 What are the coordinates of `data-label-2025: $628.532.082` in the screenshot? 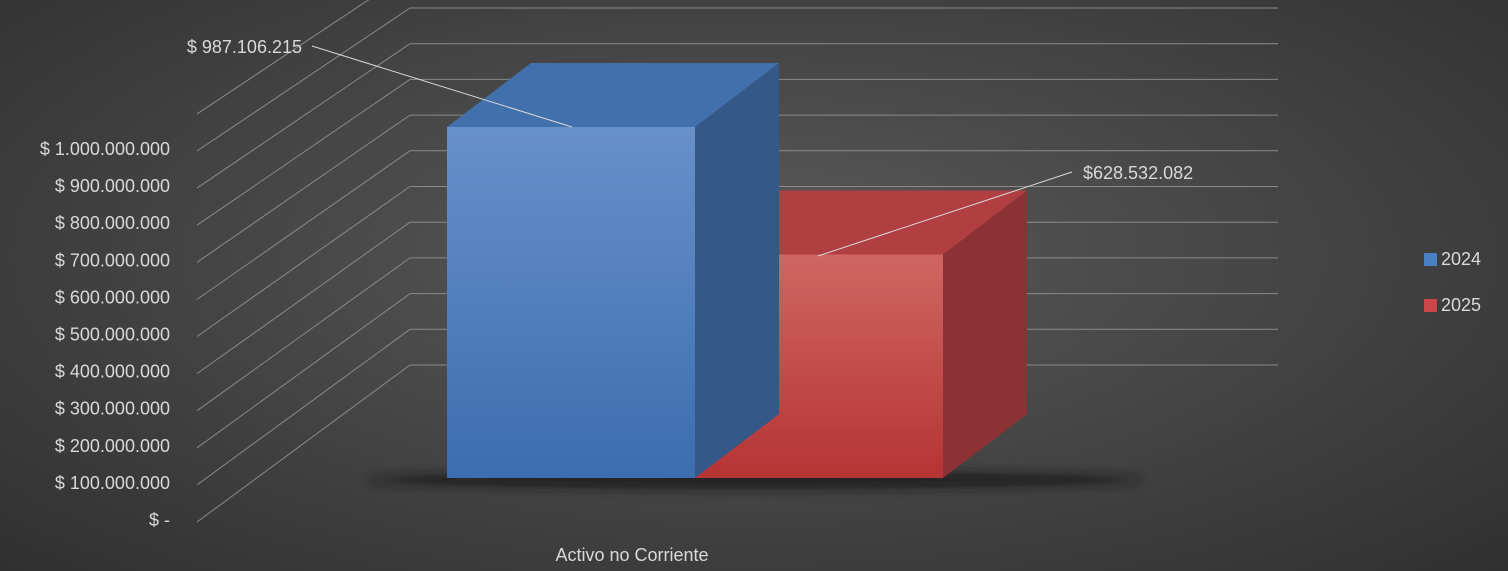 It's located at (1138, 173).